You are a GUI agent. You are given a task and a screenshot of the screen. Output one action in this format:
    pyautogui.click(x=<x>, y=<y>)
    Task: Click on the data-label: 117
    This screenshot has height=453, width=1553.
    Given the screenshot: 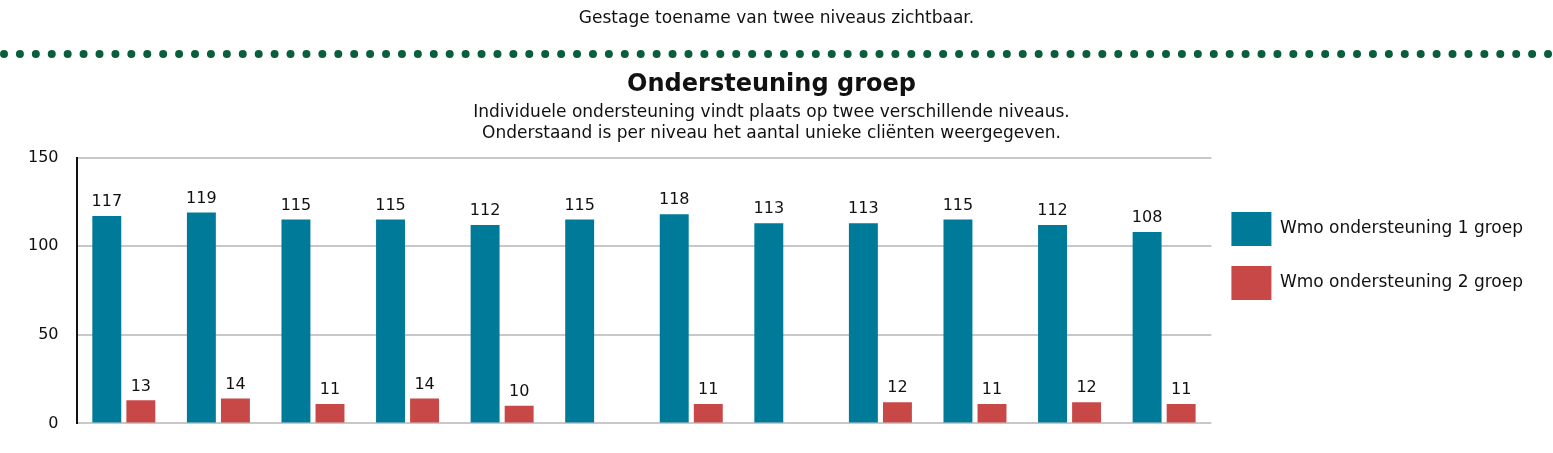 What is the action you would take?
    pyautogui.click(x=107, y=201)
    